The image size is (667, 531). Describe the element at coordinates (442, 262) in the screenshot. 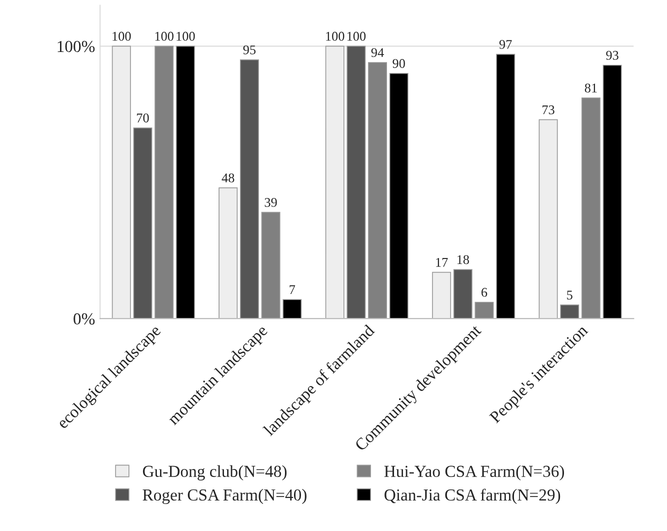

I see `data-label: 17` at that location.